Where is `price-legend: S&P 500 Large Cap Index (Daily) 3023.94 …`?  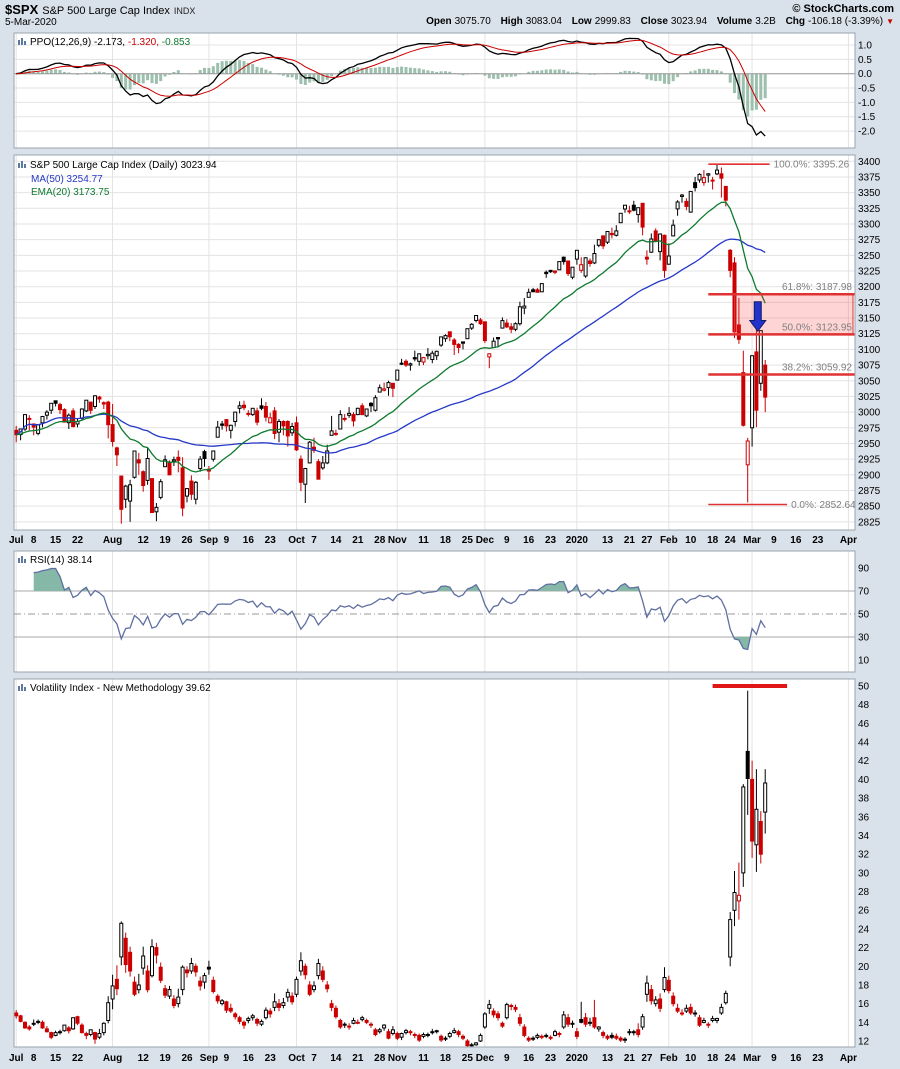
price-legend: S&P 500 Large Cap Index (Daily) 3023.94 … is located at coordinates (117, 179).